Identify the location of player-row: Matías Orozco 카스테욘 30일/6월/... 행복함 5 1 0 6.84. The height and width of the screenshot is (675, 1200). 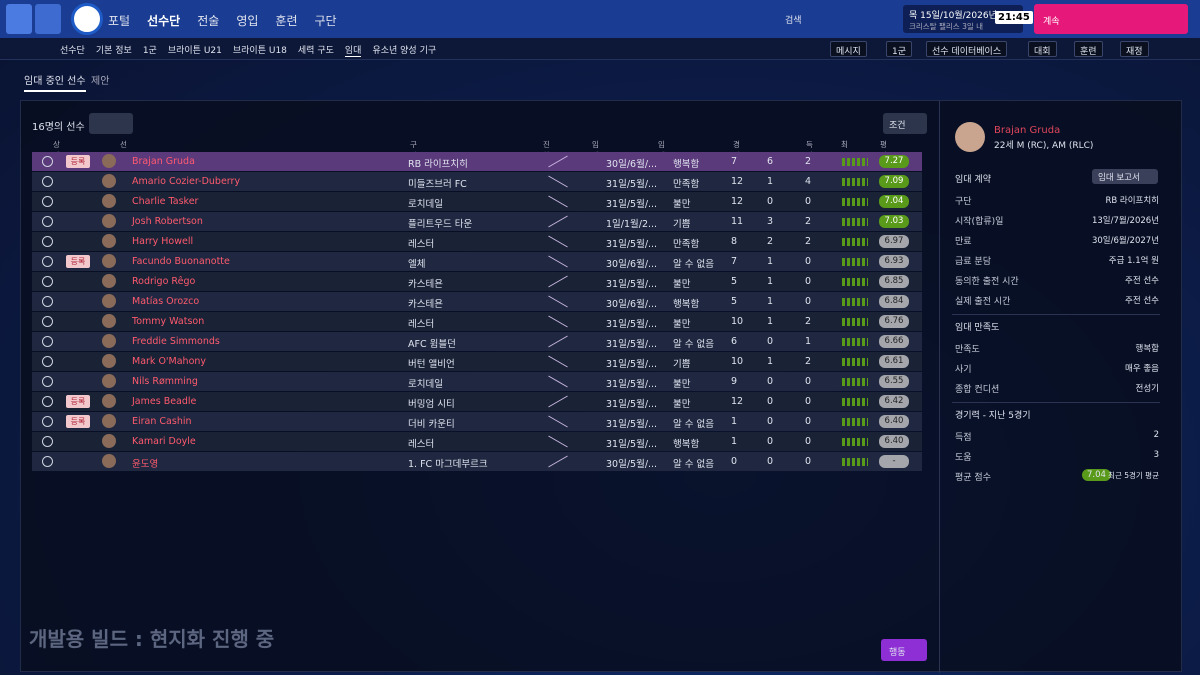
(477, 301).